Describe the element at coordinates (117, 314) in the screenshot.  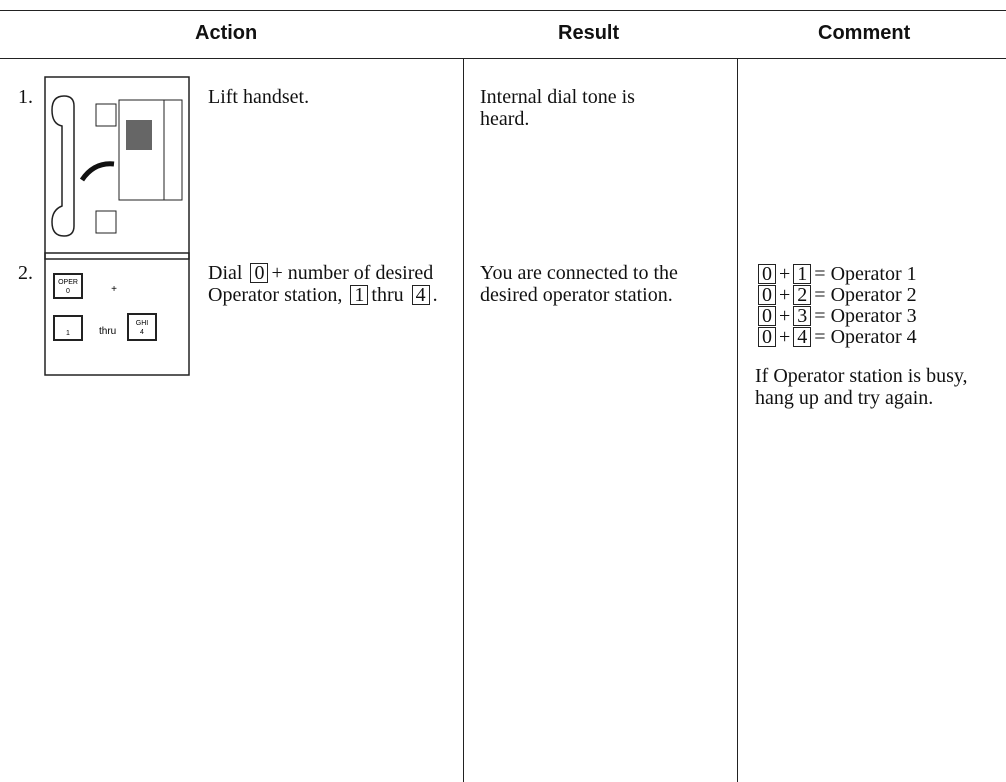
I see `keypad-illustration: OPER 0 + 1 thru GHI 4` at that location.